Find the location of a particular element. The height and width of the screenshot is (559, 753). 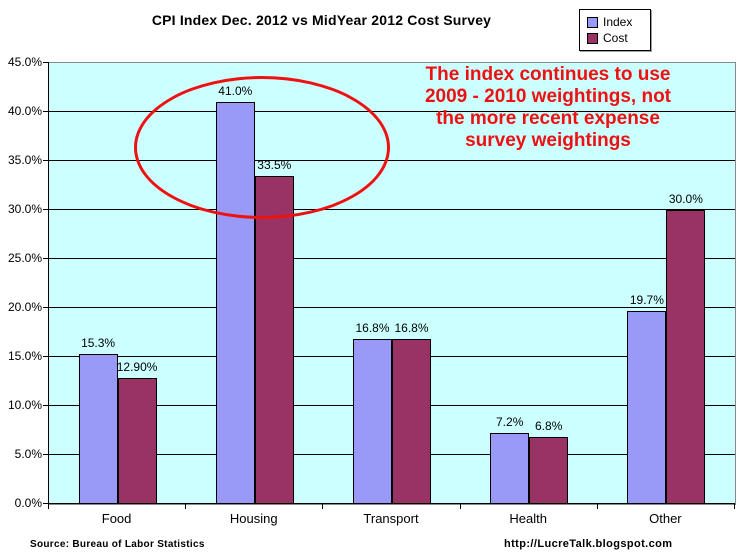

bar-cost-health is located at coordinates (549, 470).